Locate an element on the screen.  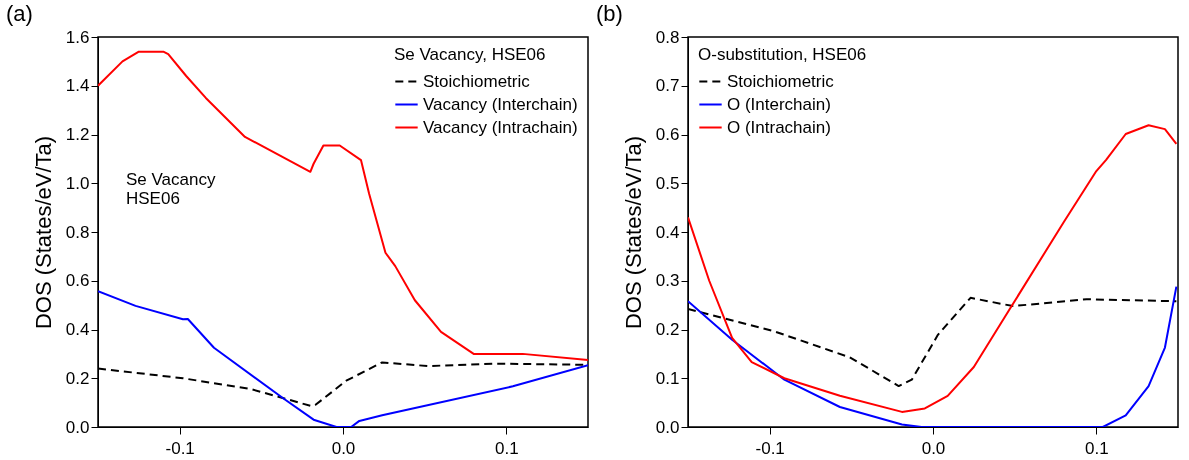
y-tick-label: 0.1 is located at coordinates (667, 378).